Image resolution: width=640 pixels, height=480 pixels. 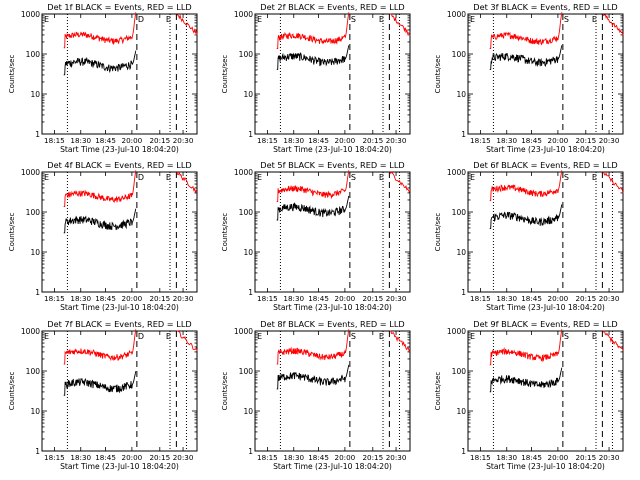 I want to click on panel-title: Det 5f BLACK = Events, RED = LLD, so click(x=332, y=165).